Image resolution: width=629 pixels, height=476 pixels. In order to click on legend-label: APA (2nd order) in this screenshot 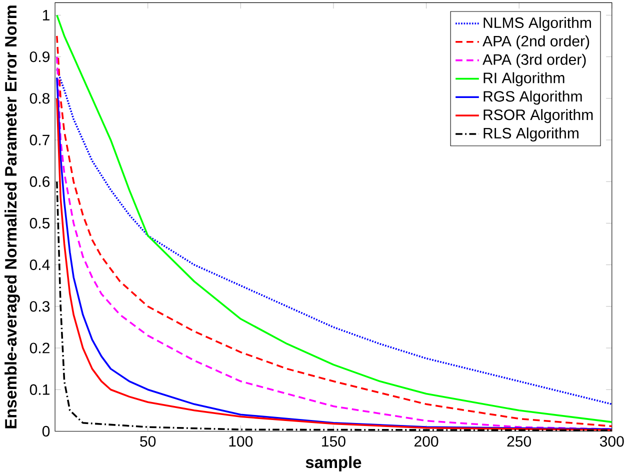, I will do `click(536, 42)`.